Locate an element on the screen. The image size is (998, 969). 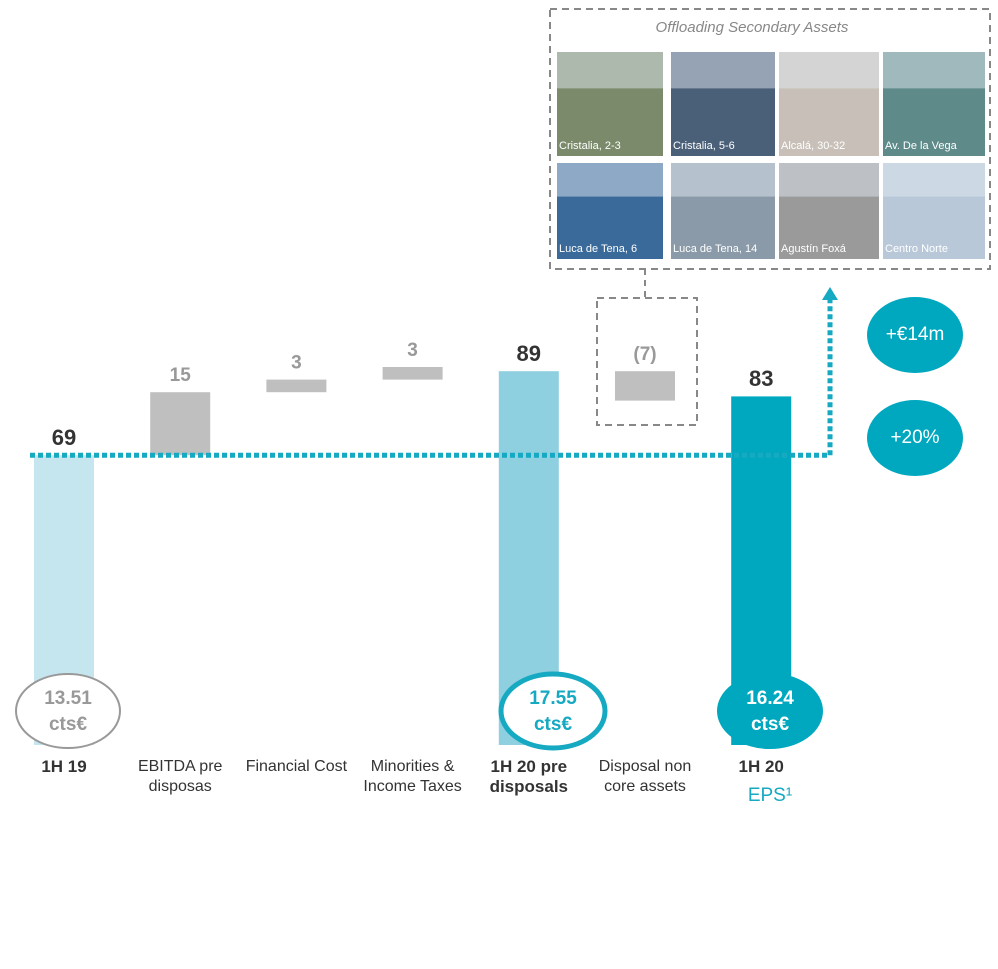
value-label: (7) is located at coordinates (644, 354).